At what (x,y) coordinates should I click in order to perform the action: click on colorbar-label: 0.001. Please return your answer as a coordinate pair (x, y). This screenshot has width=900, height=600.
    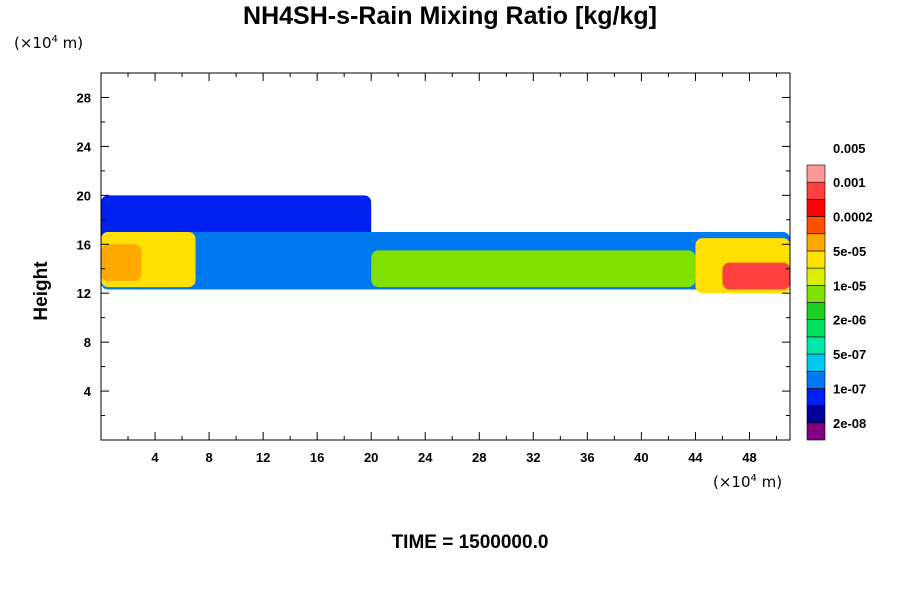
    Looking at the image, I should click on (849, 182).